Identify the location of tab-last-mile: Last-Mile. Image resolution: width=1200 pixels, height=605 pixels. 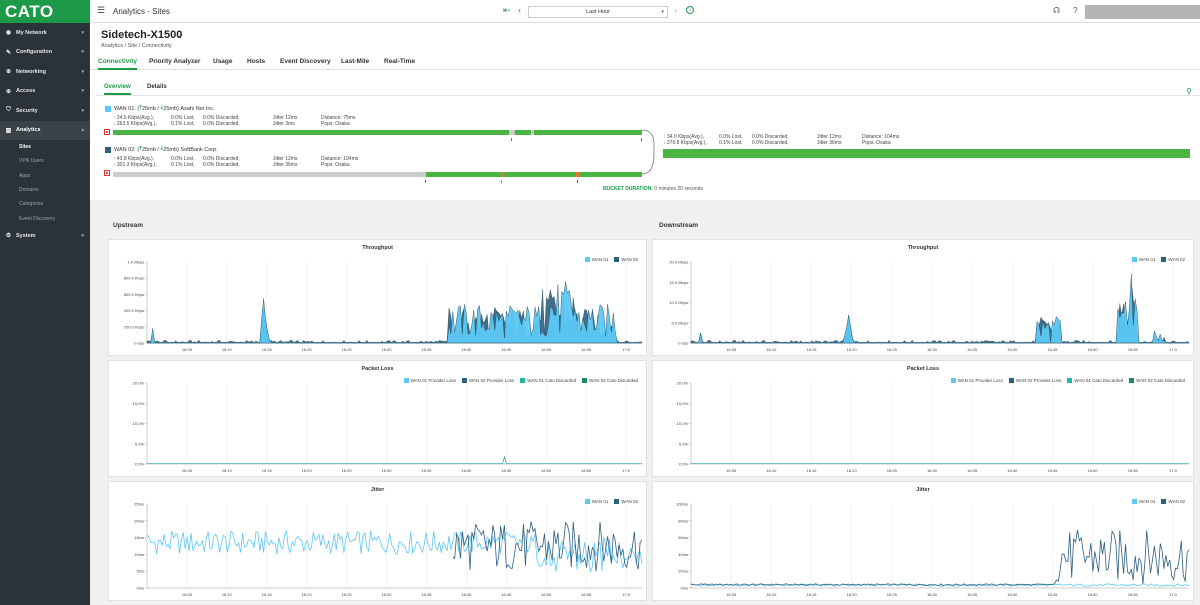
(355, 61).